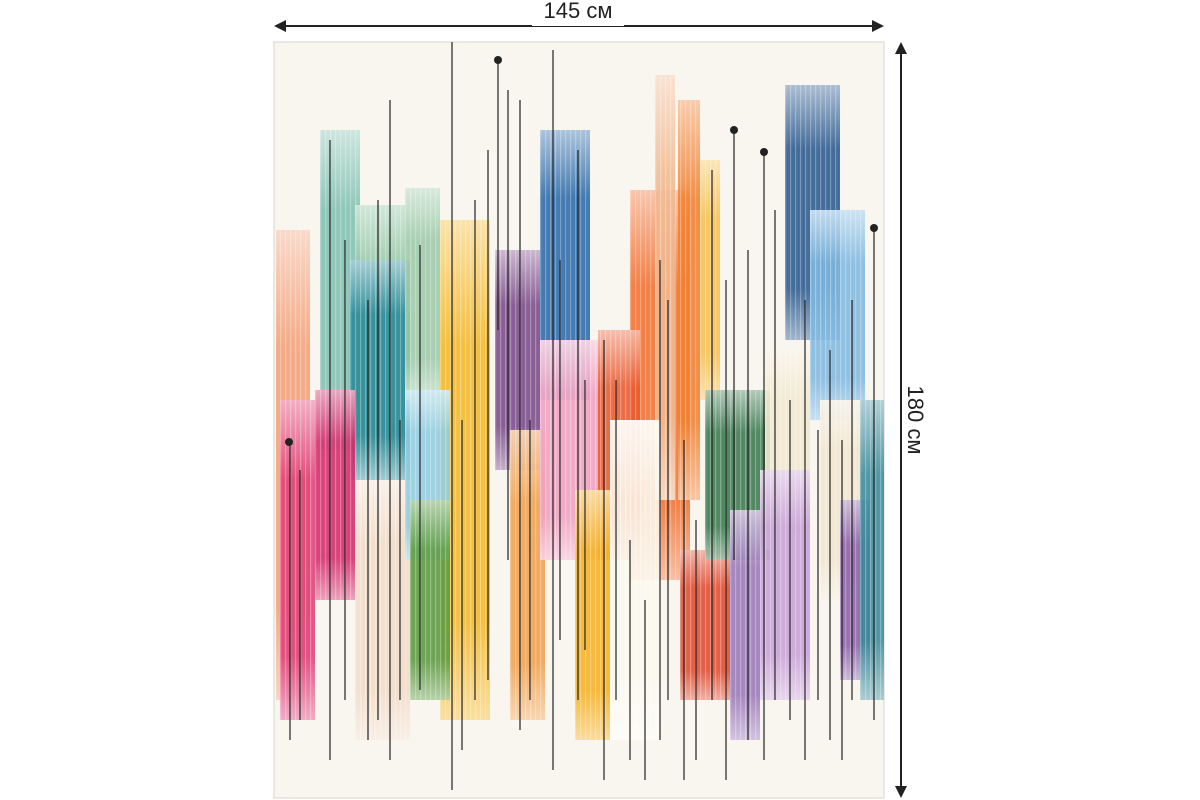 This screenshot has height=800, width=1200. Describe the element at coordinates (915, 420) in the screenshot. I see `height-label: 180 см` at that location.